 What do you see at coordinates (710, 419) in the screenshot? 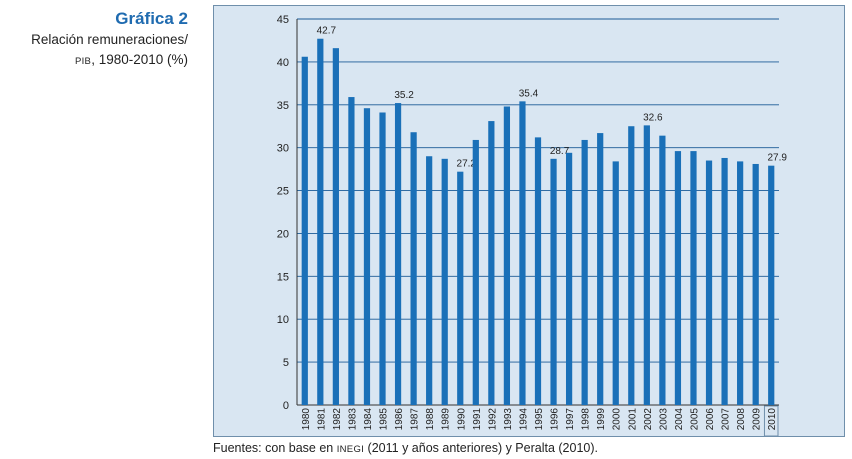
I see `x-tick-label-2006: 2006` at bounding box center [710, 419].